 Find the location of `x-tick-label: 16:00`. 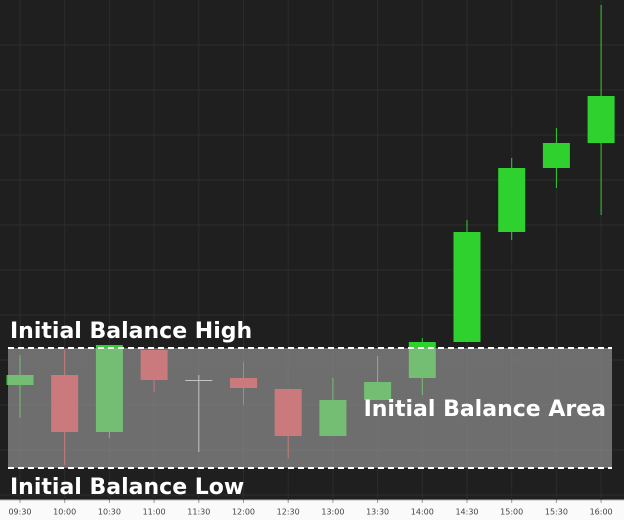

x-tick-label: 16:00 is located at coordinates (601, 512).